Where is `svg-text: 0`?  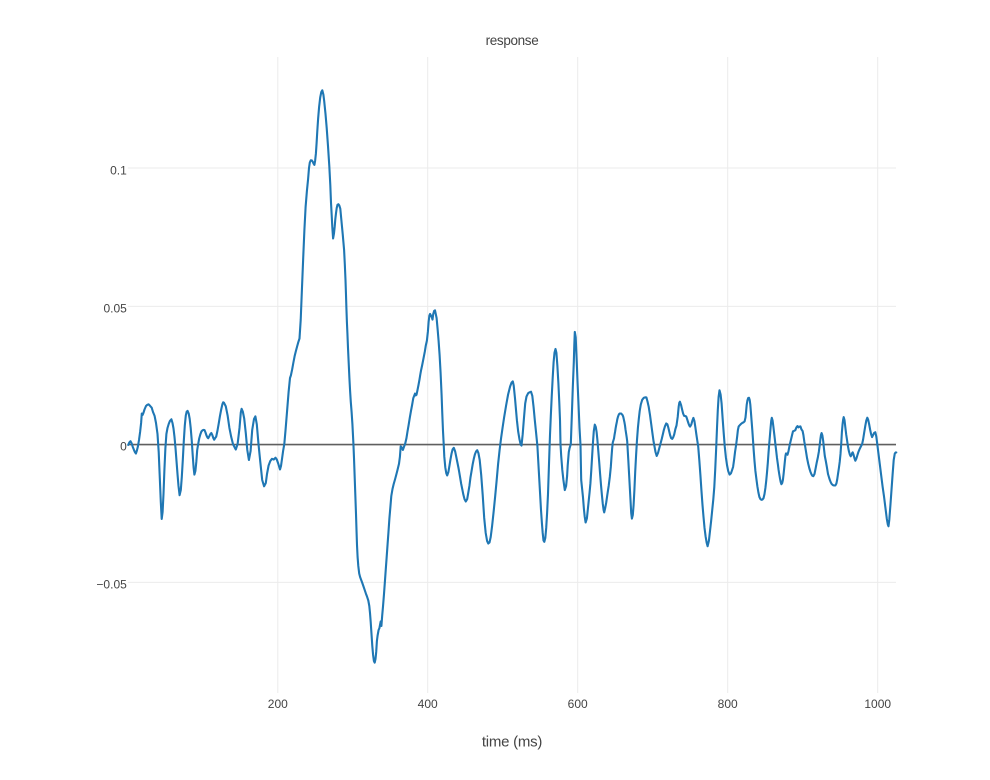 svg-text: 0 is located at coordinates (123, 447).